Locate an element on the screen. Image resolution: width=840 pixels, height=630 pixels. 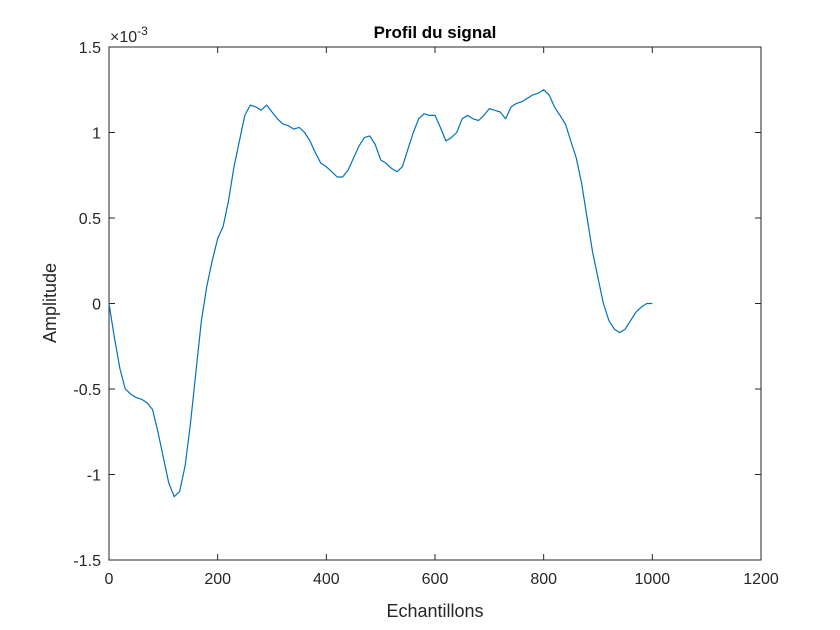
x-tick-label: 200 is located at coordinates (217, 579).